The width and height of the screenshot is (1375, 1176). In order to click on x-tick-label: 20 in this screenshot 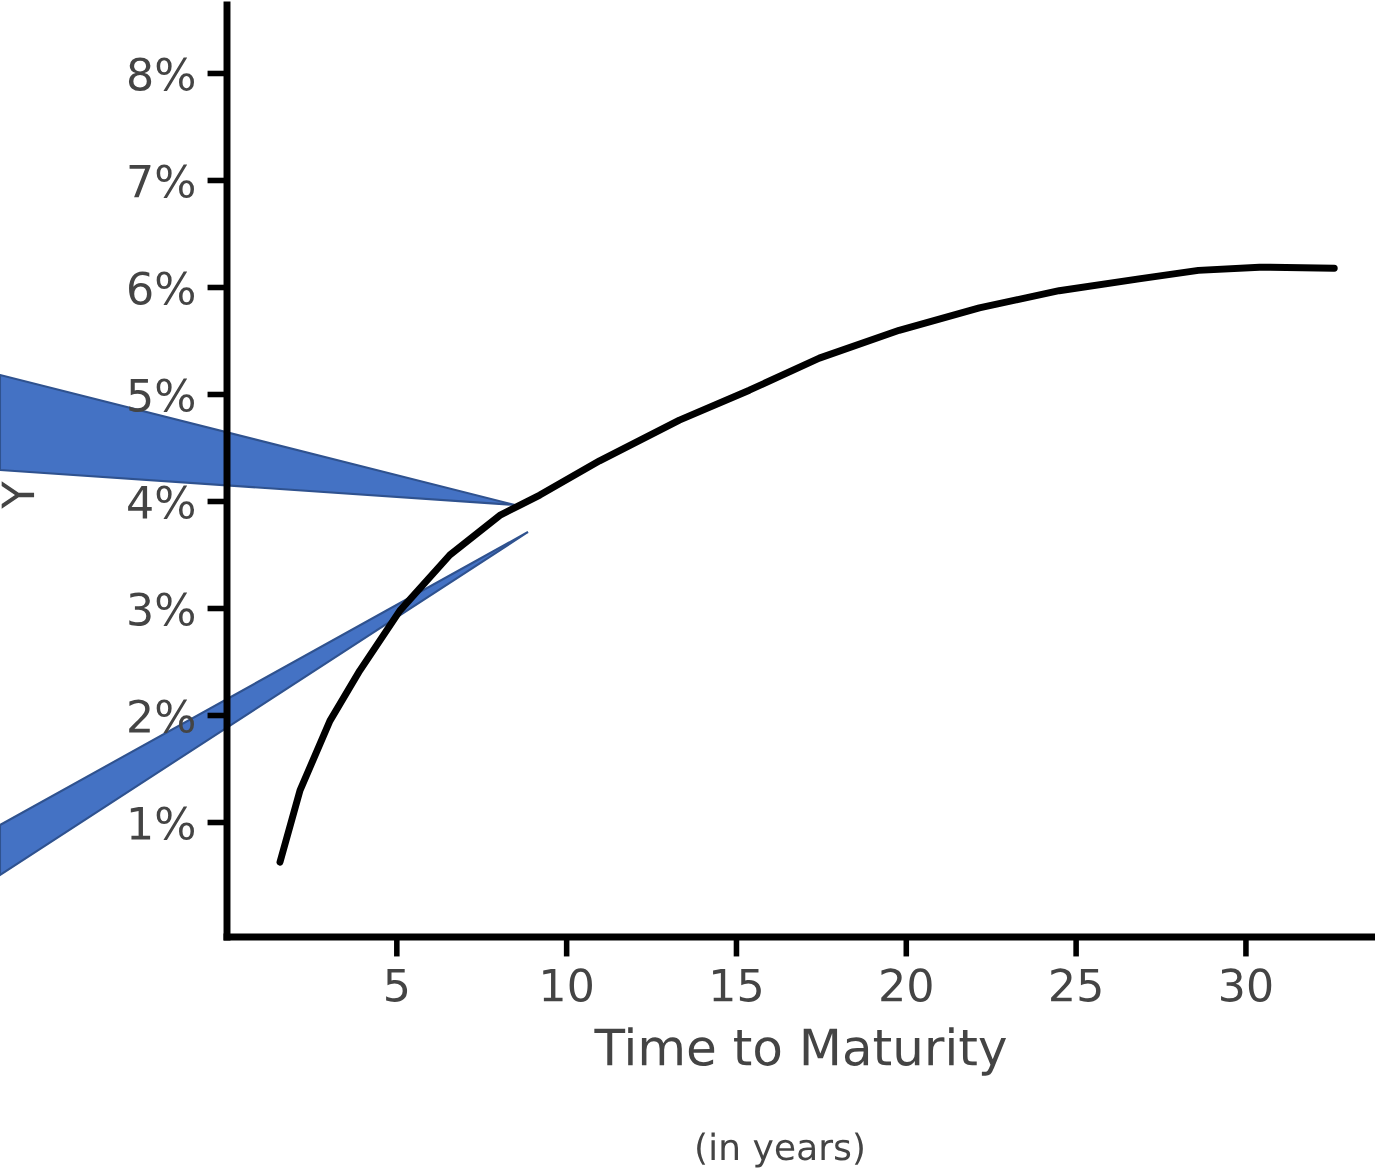, I will do `click(906, 985)`.